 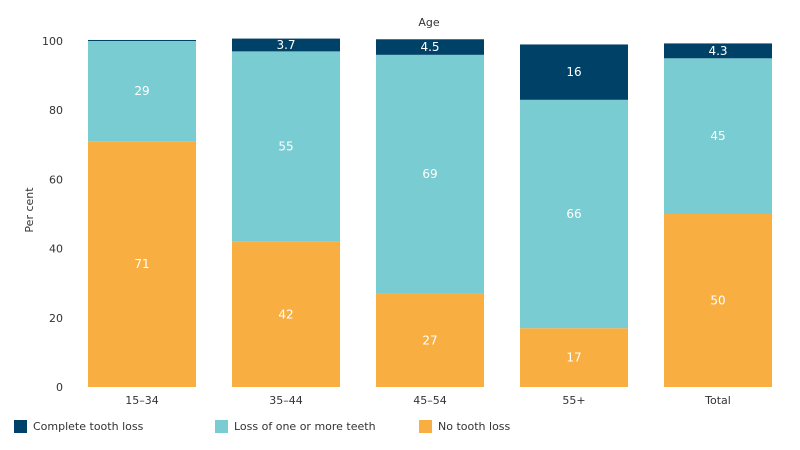 I want to click on x-axis-ticks: 15–34 35–44 45–54 55+ Total, so click(x=428, y=400).